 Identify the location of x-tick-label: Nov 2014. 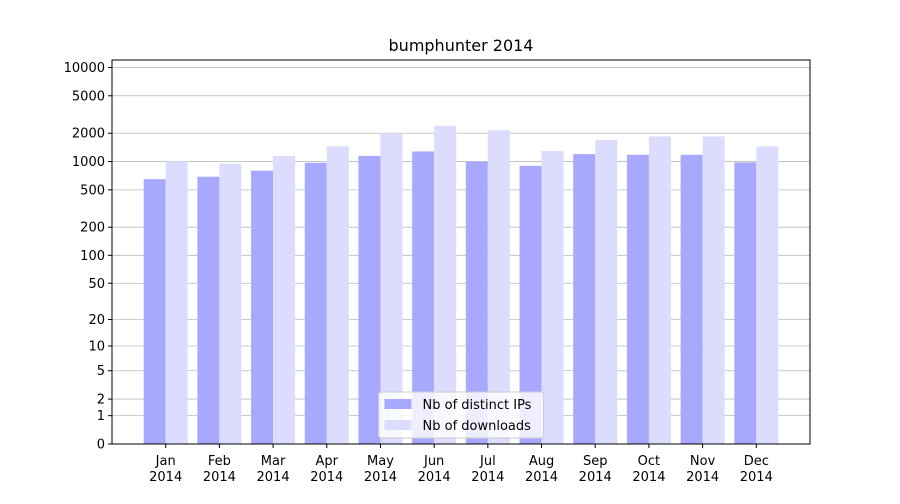
(702, 469).